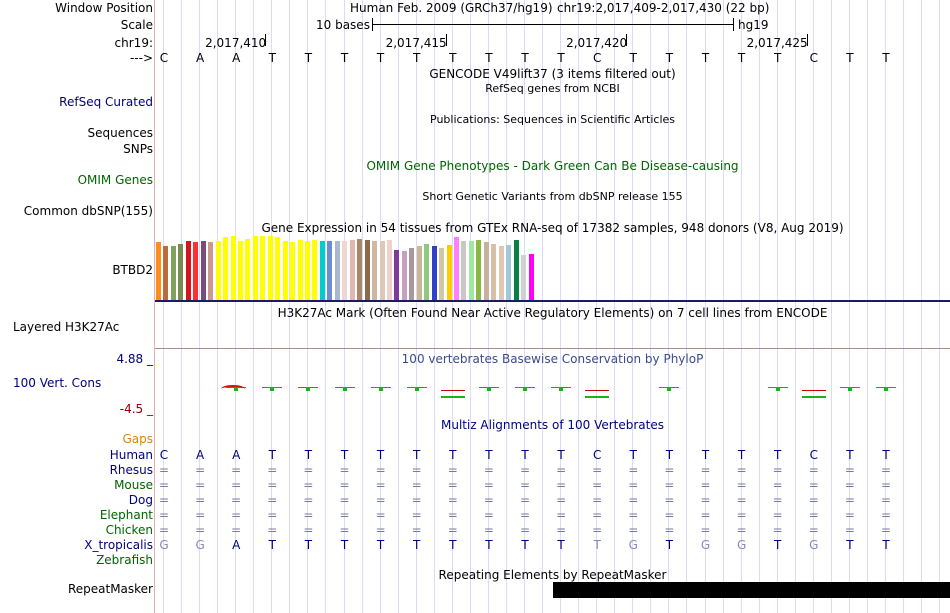  Describe the element at coordinates (417, 545) in the screenshot. I see `alignment-base: T` at that location.